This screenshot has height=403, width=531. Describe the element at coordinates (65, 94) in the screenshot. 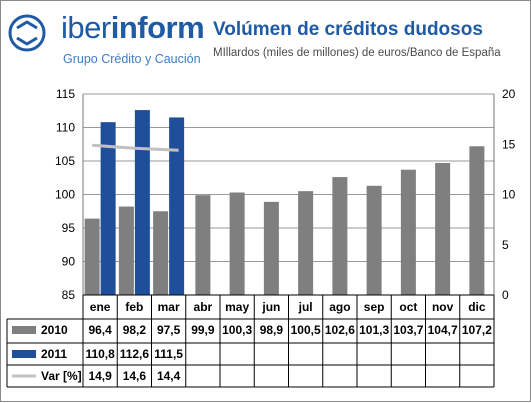

I see `y-tick-label: 115` at that location.